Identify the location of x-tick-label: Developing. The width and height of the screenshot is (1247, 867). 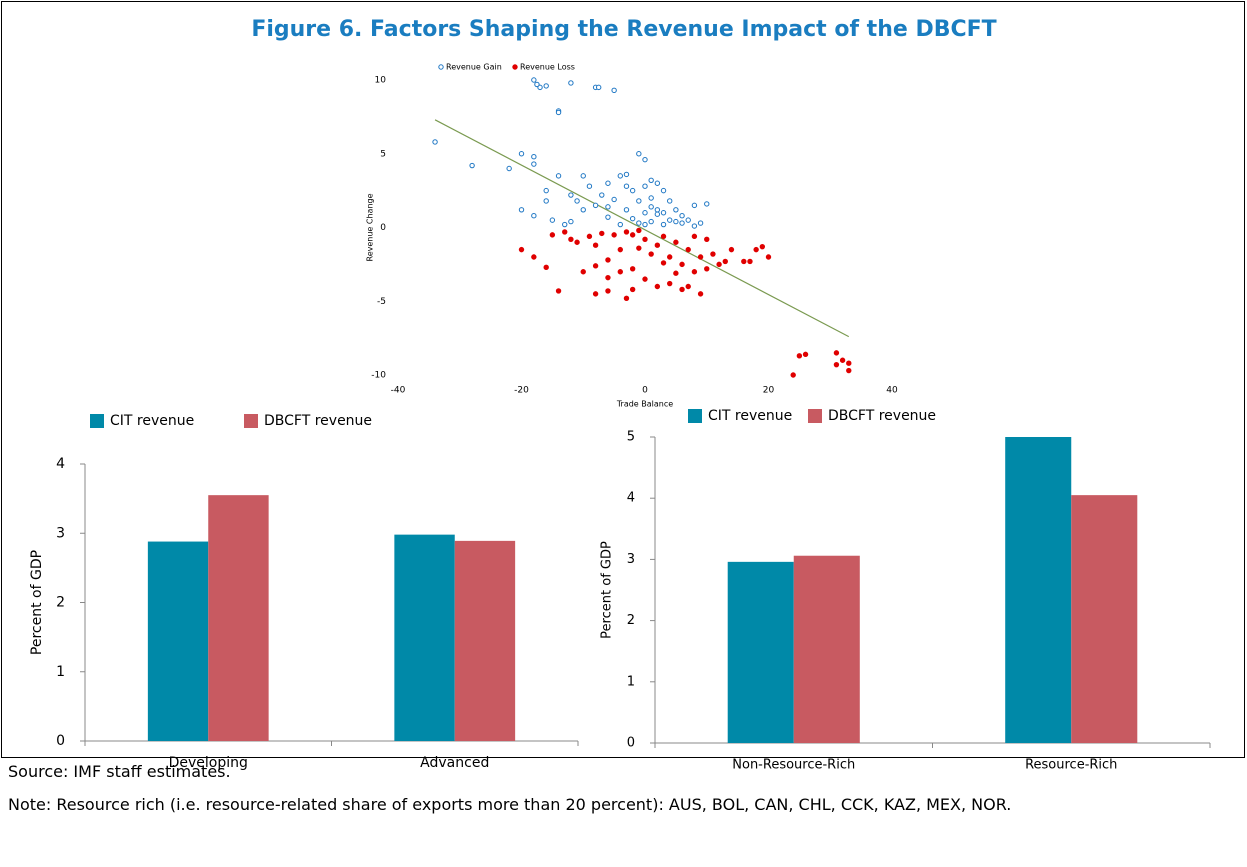
(208, 763).